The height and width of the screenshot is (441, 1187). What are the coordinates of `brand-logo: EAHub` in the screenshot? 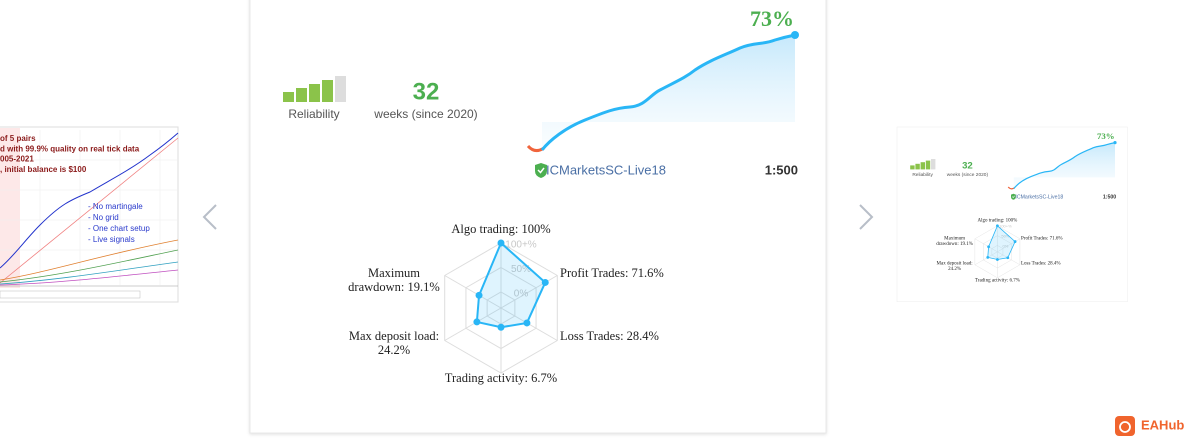 It's located at (1149, 426).